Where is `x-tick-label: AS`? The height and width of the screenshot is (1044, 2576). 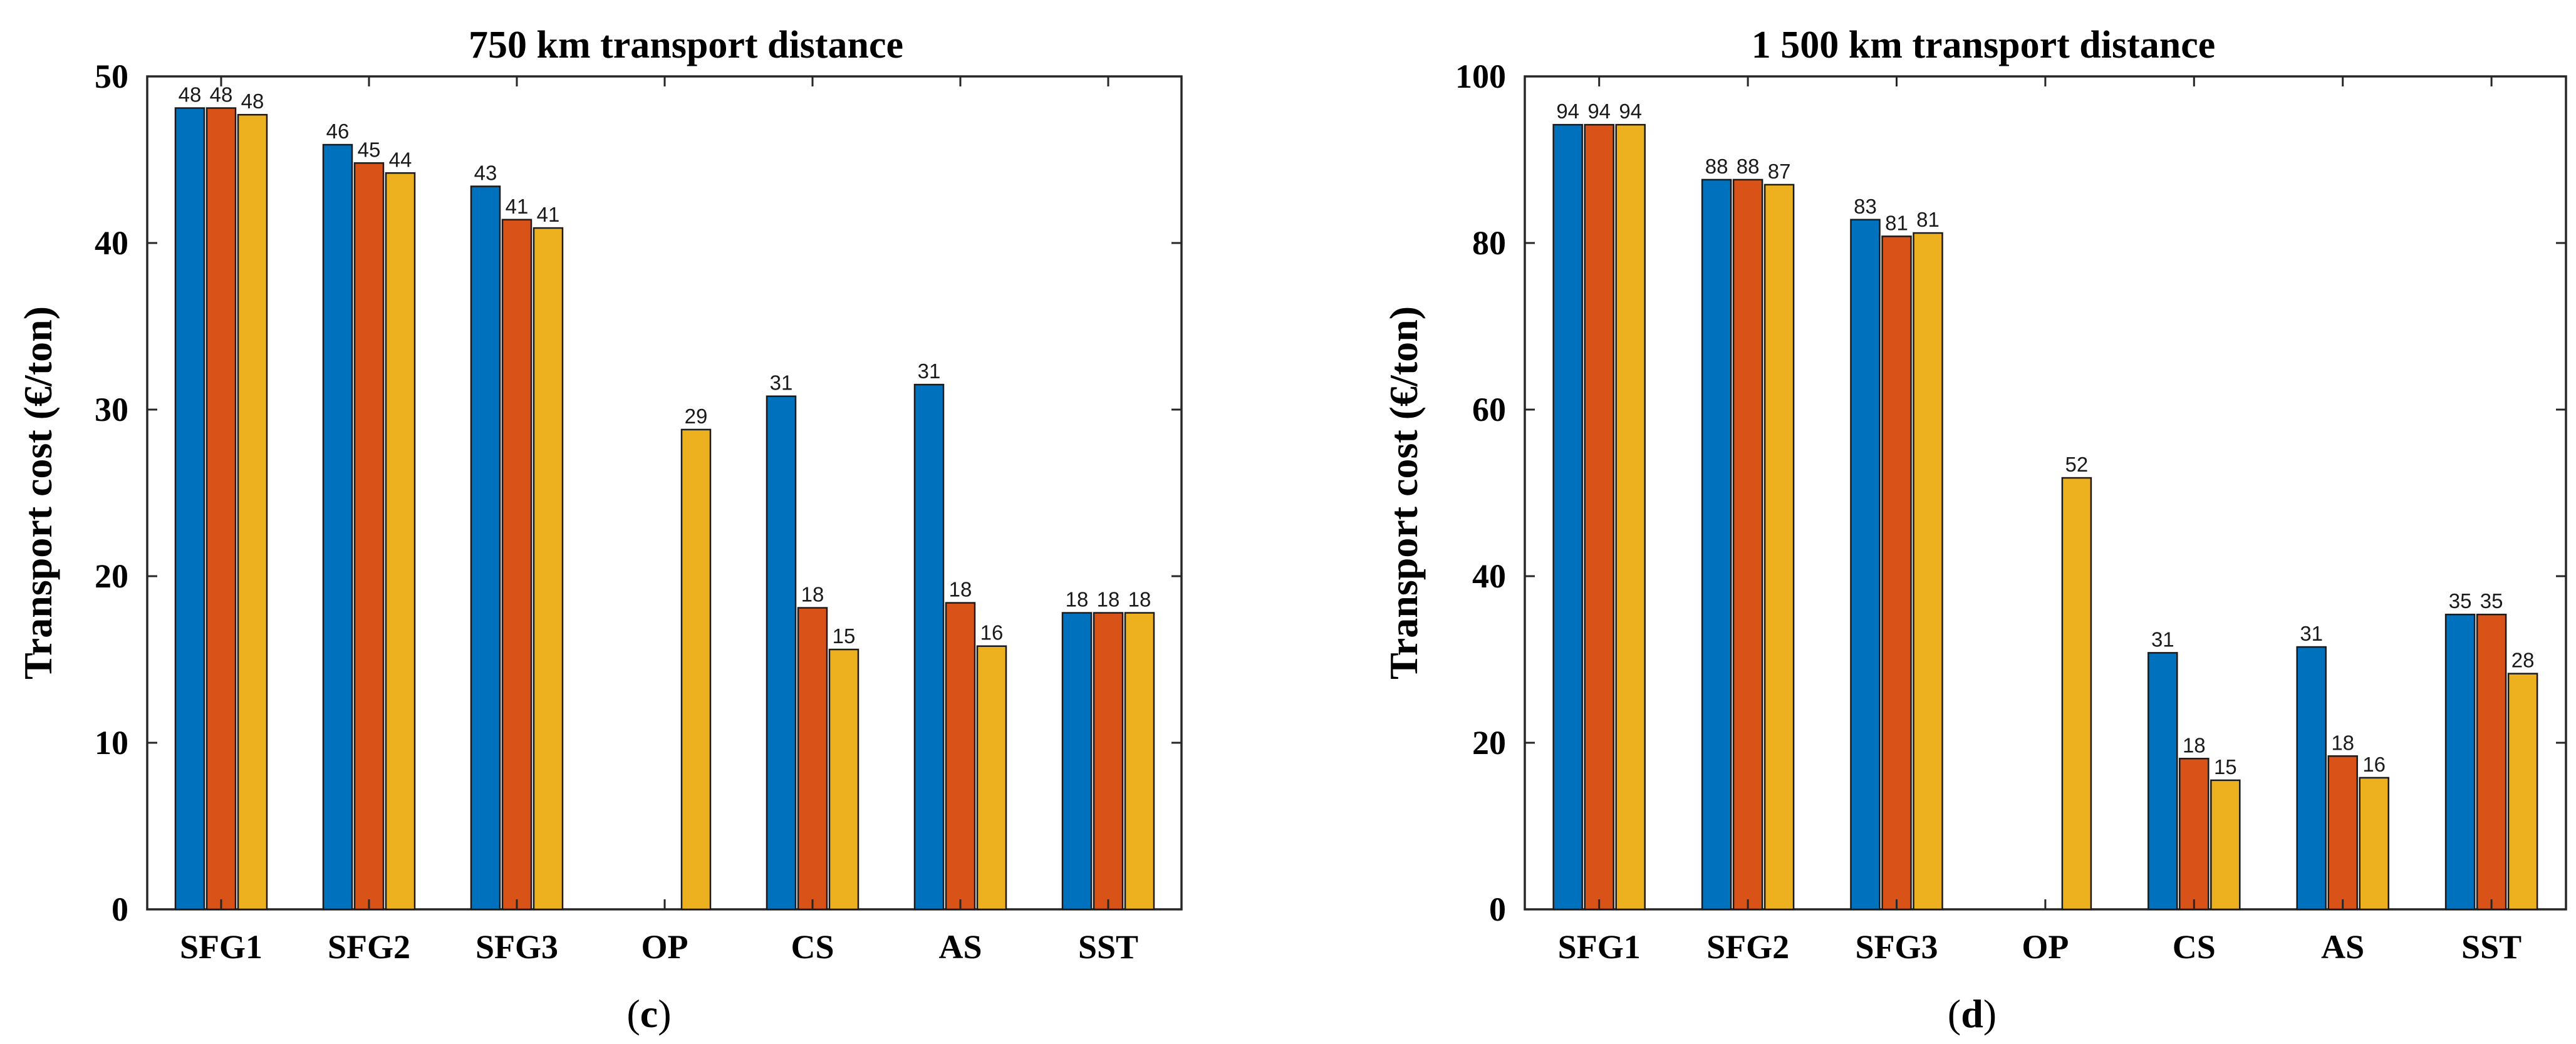
x-tick-label: AS is located at coordinates (960, 947).